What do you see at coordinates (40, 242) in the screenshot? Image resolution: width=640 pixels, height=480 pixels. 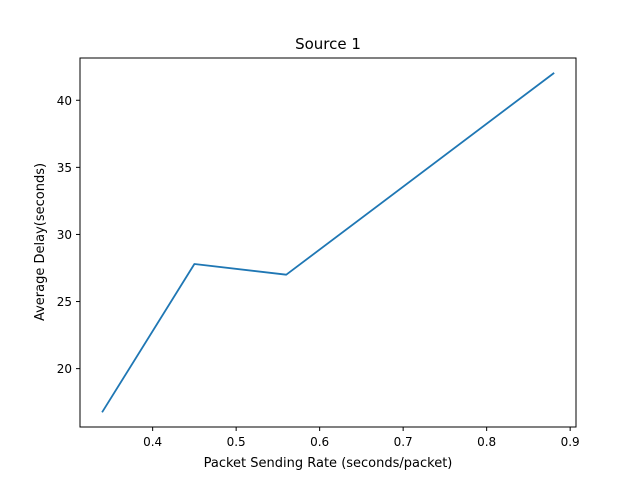 I see `y-axis-label: Average Delay(seconds)` at bounding box center [40, 242].